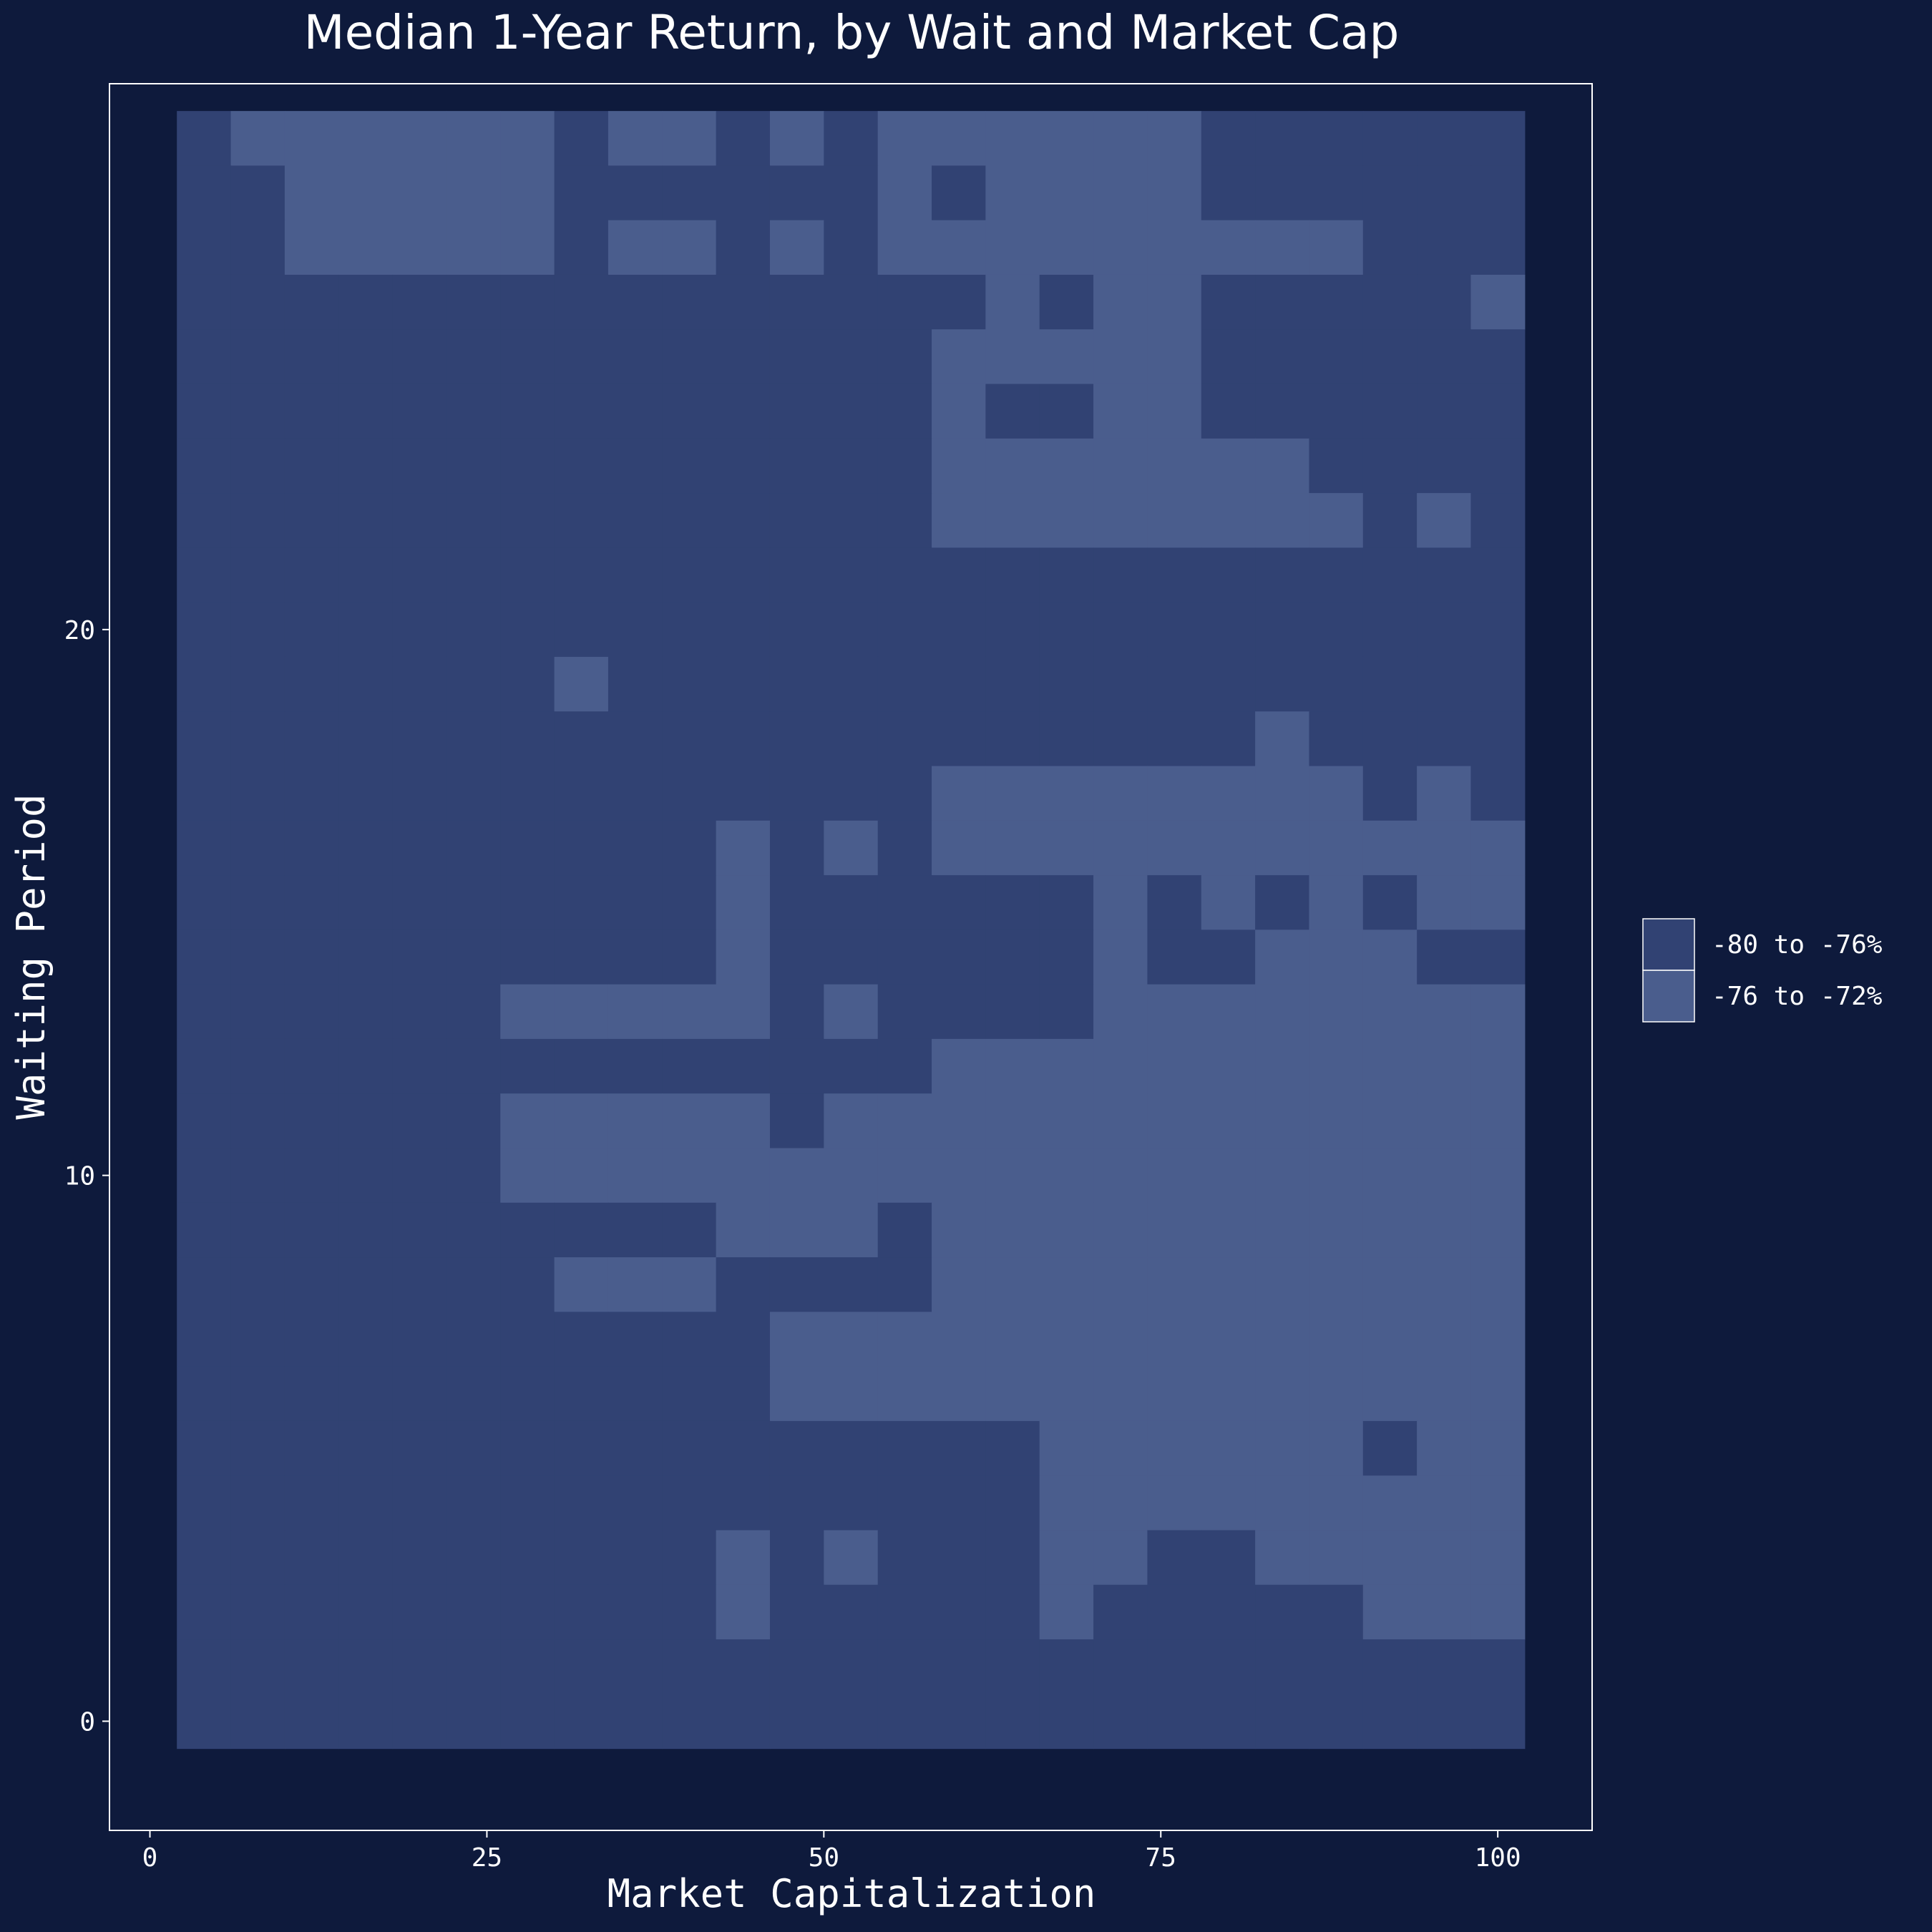 This screenshot has width=1932, height=1932. I want to click on legend-swatch, so click(1669, 996).